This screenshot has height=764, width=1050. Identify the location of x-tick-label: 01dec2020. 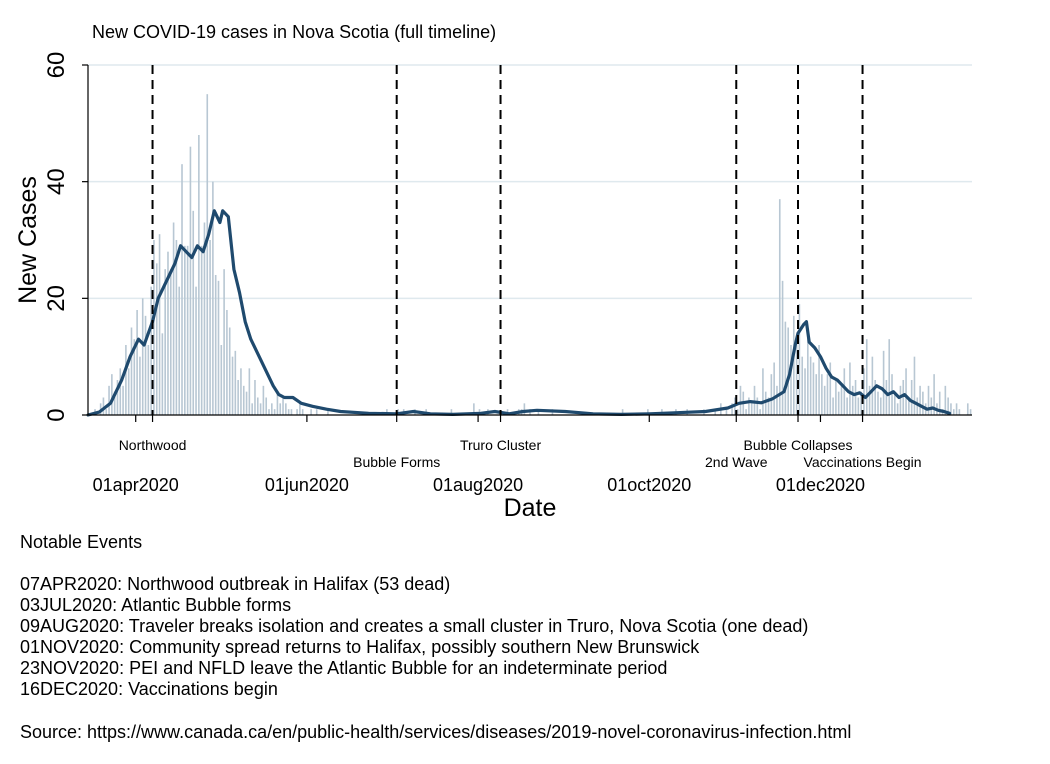
(820, 485).